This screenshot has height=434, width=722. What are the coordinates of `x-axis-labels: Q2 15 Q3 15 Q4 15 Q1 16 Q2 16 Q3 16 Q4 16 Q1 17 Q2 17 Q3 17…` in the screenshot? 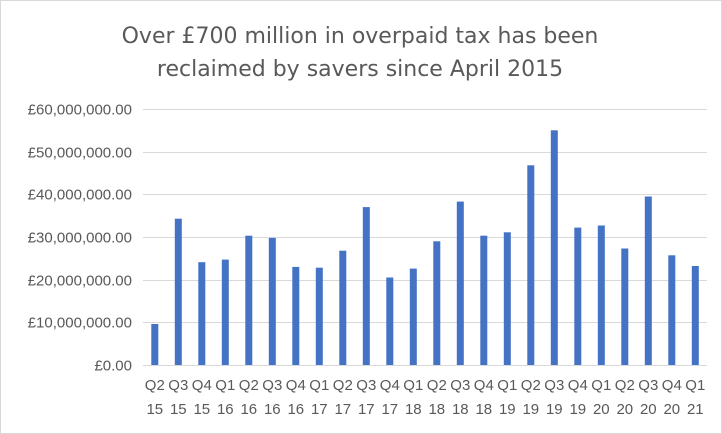 It's located at (425, 397).